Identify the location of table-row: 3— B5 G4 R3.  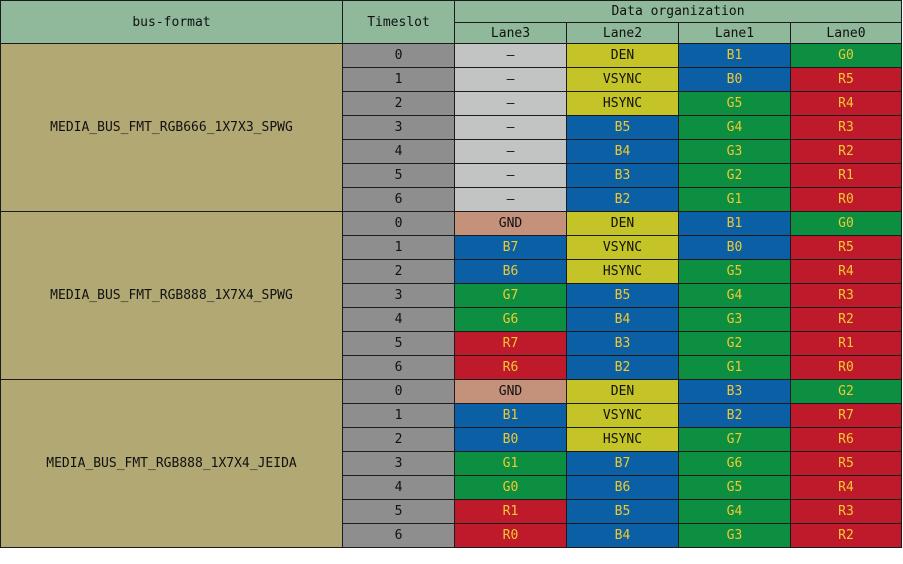
(451, 127).